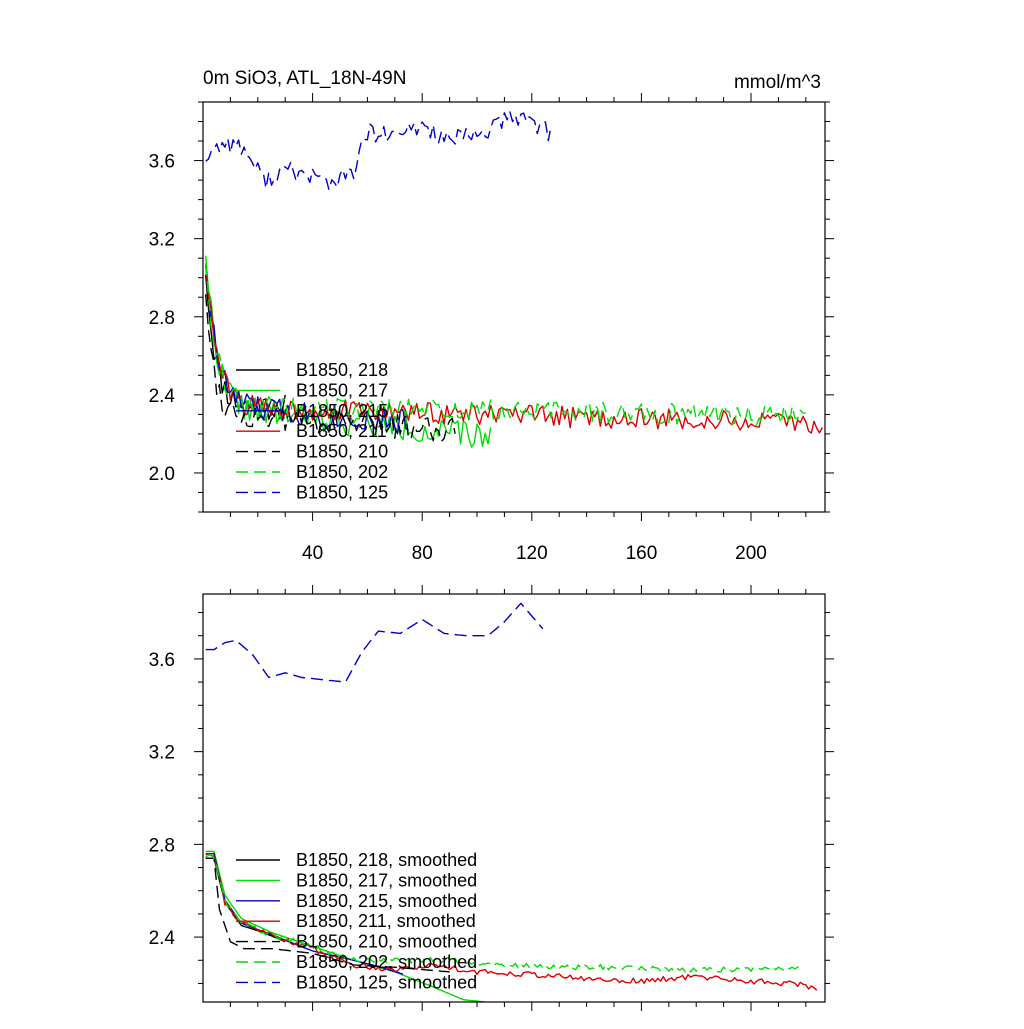 This screenshot has width=1024, height=1029. What do you see at coordinates (342, 411) in the screenshot?
I see `legend-label: B1850, 215` at bounding box center [342, 411].